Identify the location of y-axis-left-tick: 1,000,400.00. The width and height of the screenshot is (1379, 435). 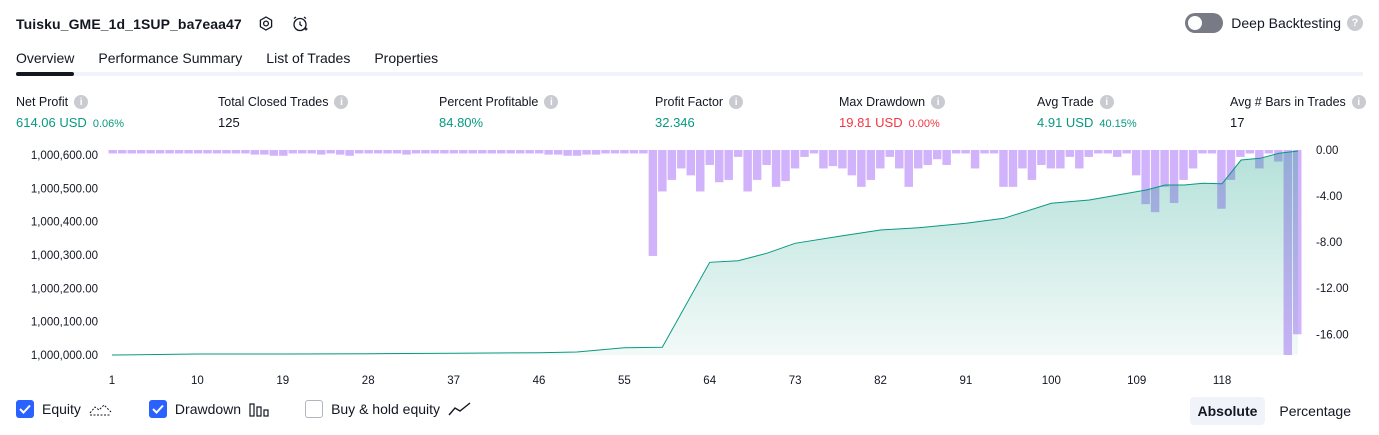
(64, 223).